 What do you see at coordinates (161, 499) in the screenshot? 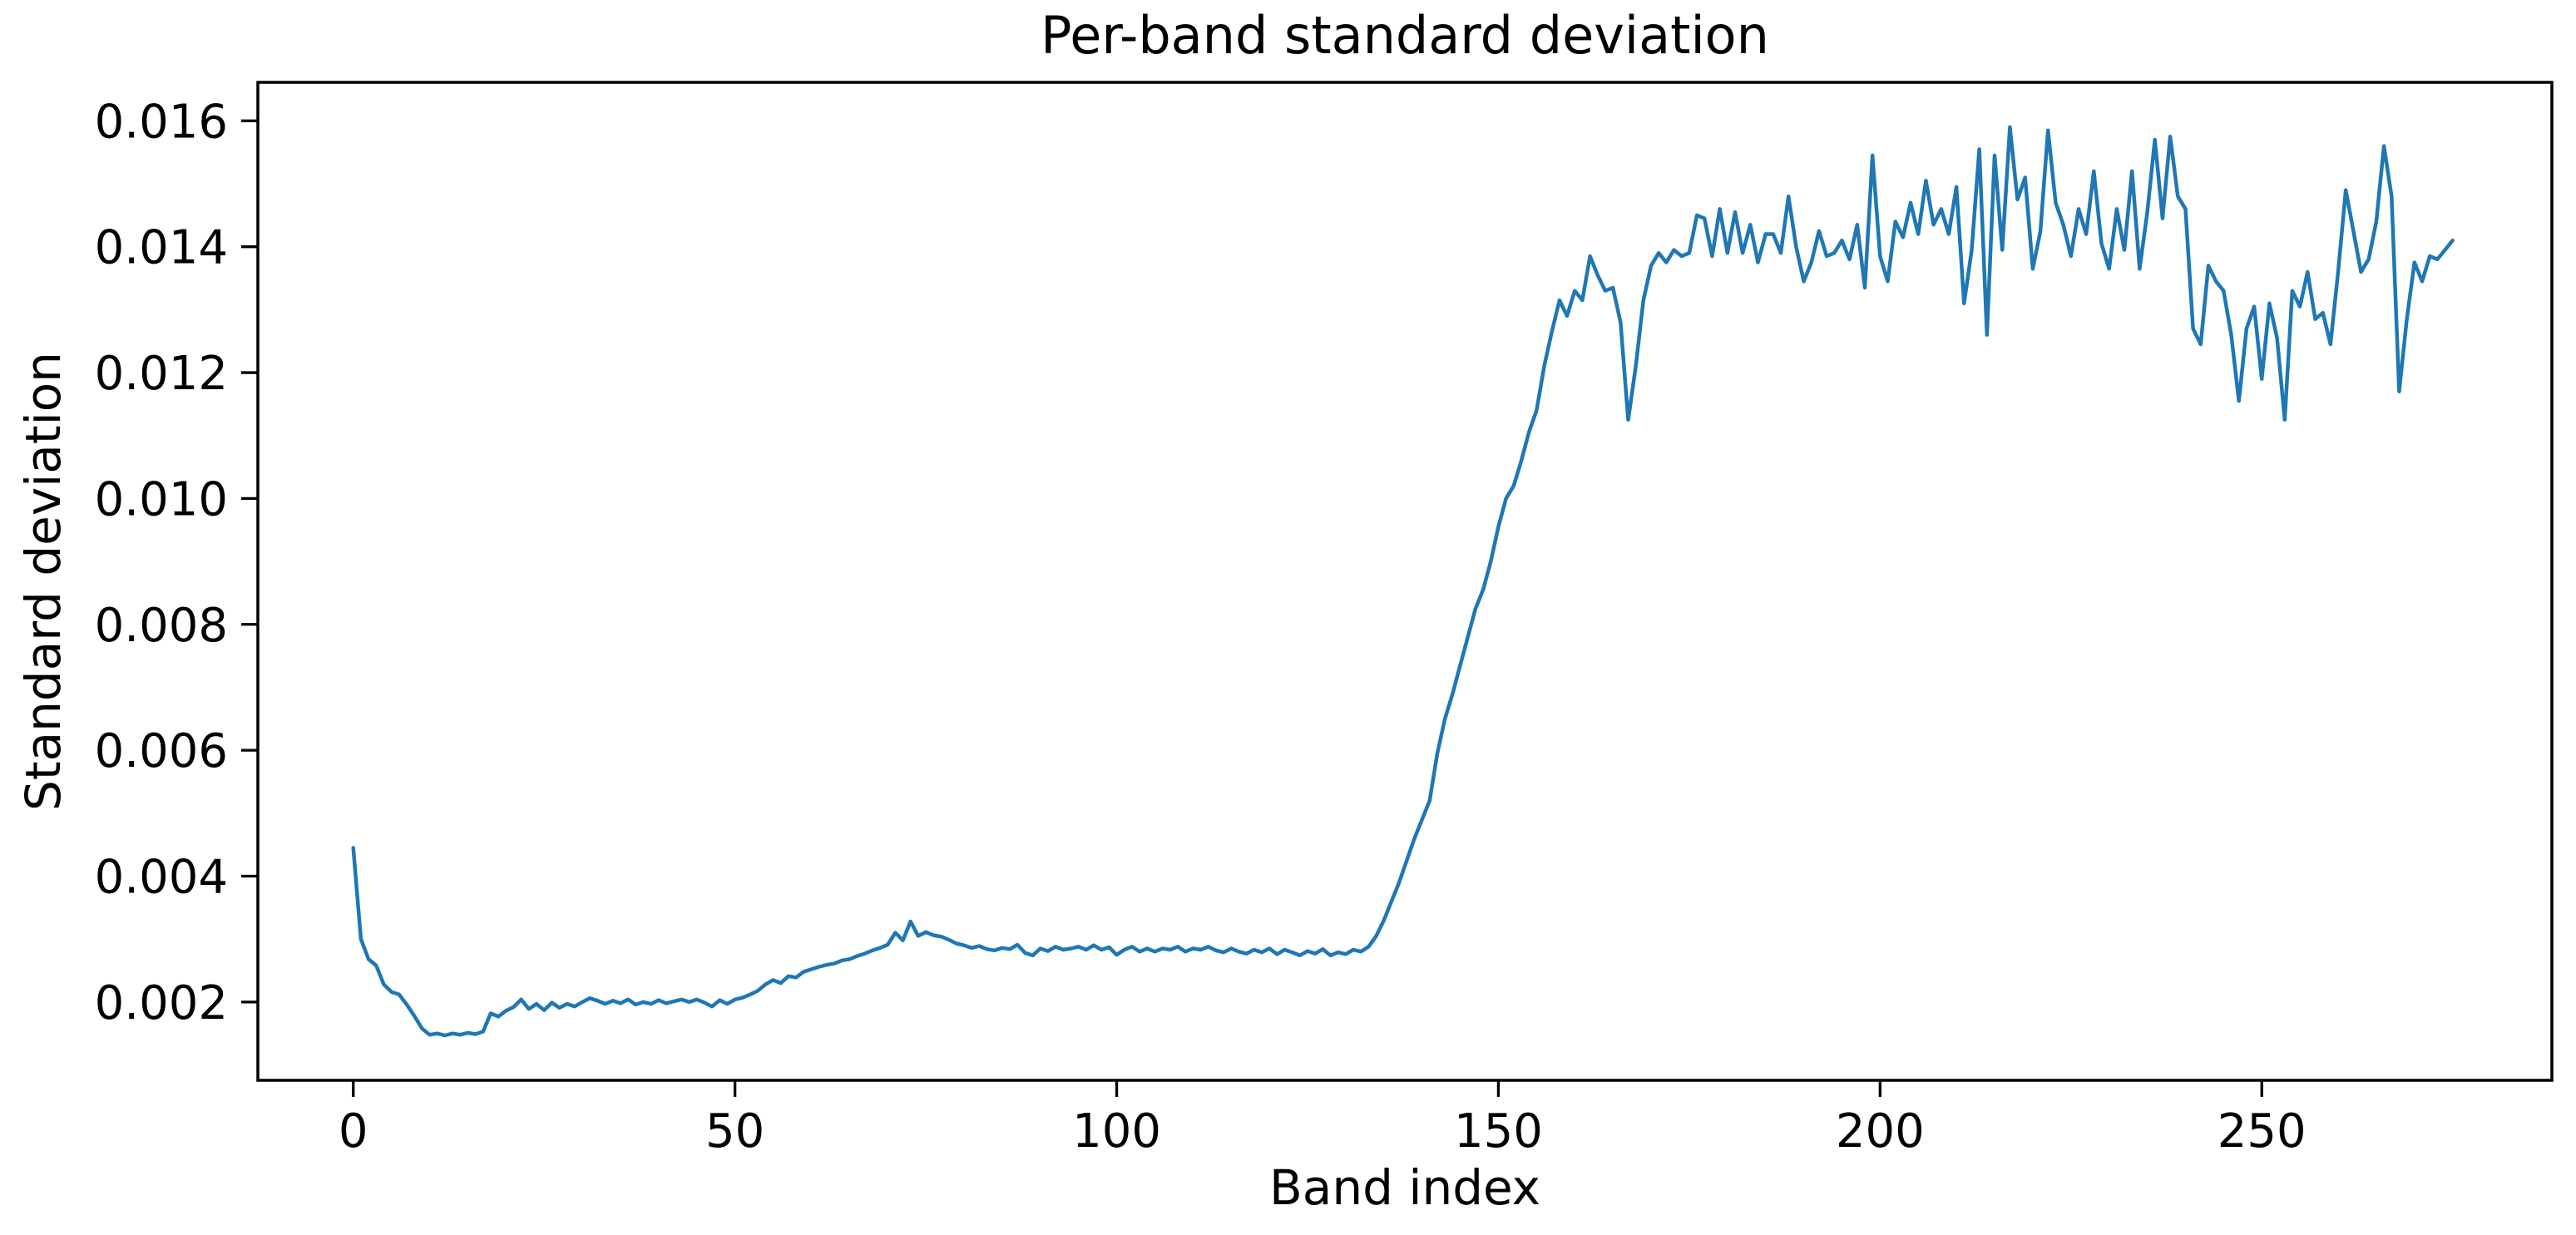
I see `y-tick-label: 0.010` at bounding box center [161, 499].